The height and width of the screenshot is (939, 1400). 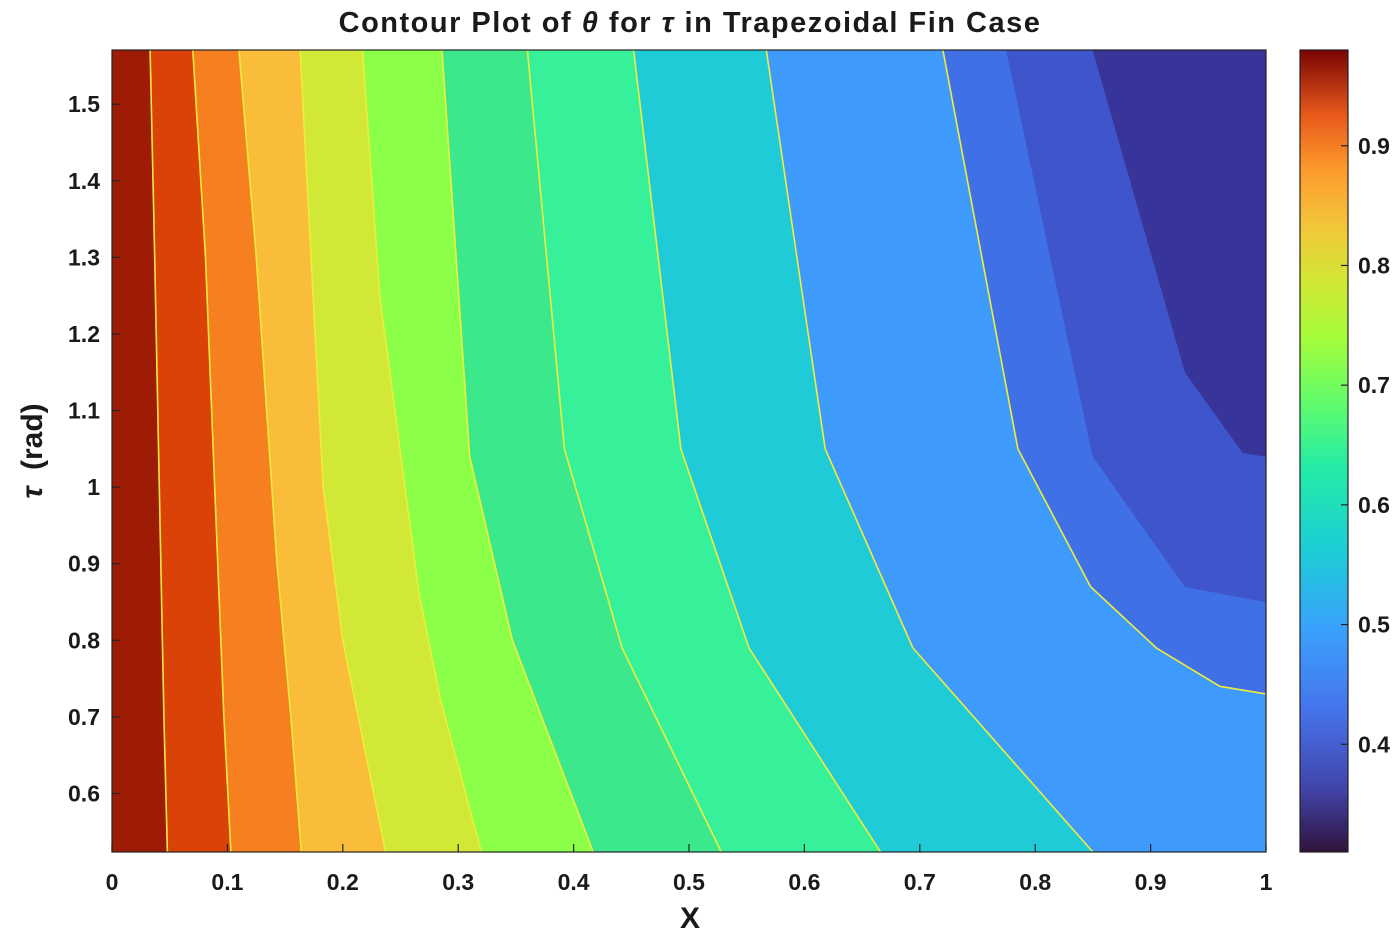 I want to click on y-axis-label-unit: (rad), so click(x=32, y=436).